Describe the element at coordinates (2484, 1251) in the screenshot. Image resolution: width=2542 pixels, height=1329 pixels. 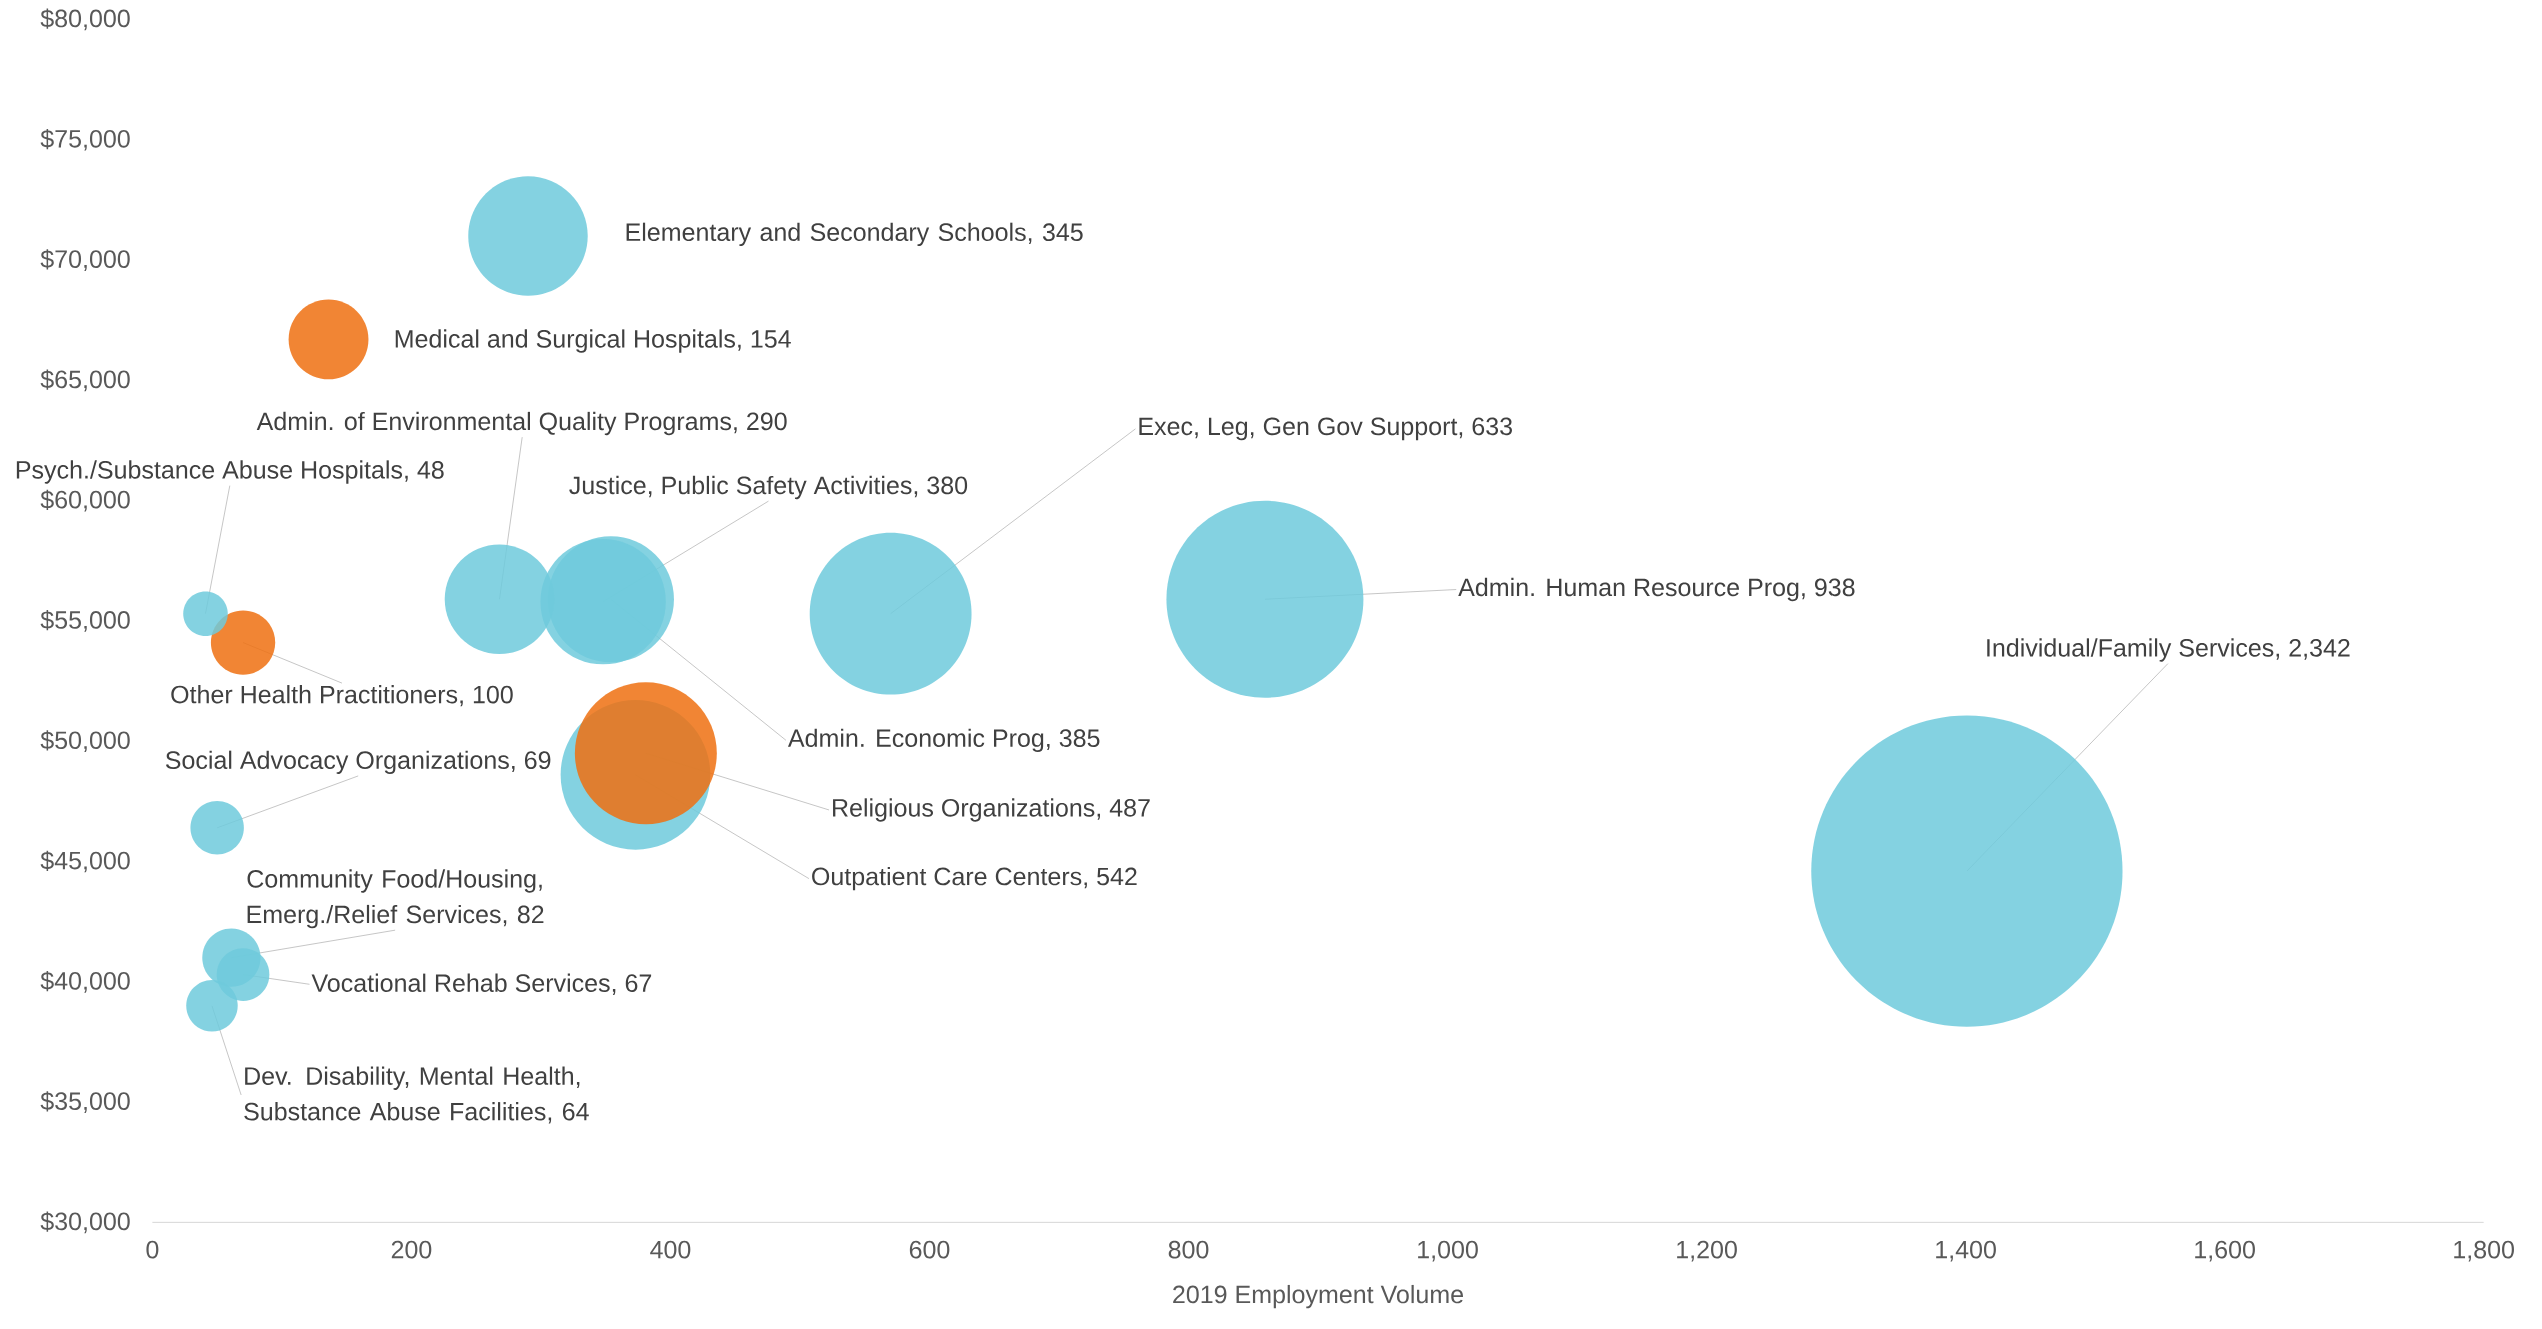
I see `x-tick-label: 1,800` at that location.